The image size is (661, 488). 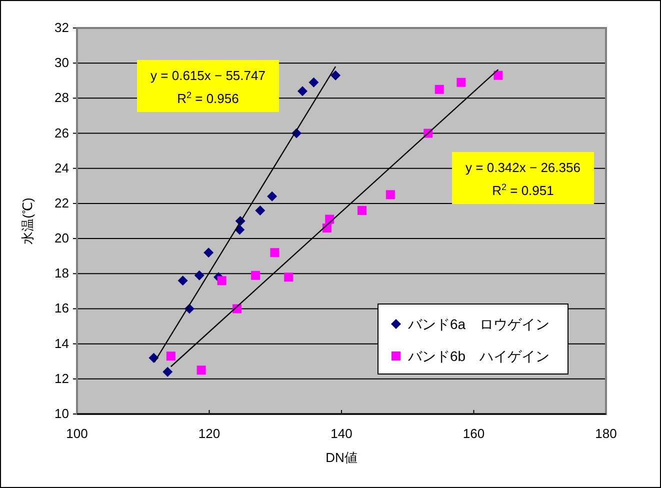 What do you see at coordinates (61, 132) in the screenshot?
I see `y-tick-label: 26` at bounding box center [61, 132].